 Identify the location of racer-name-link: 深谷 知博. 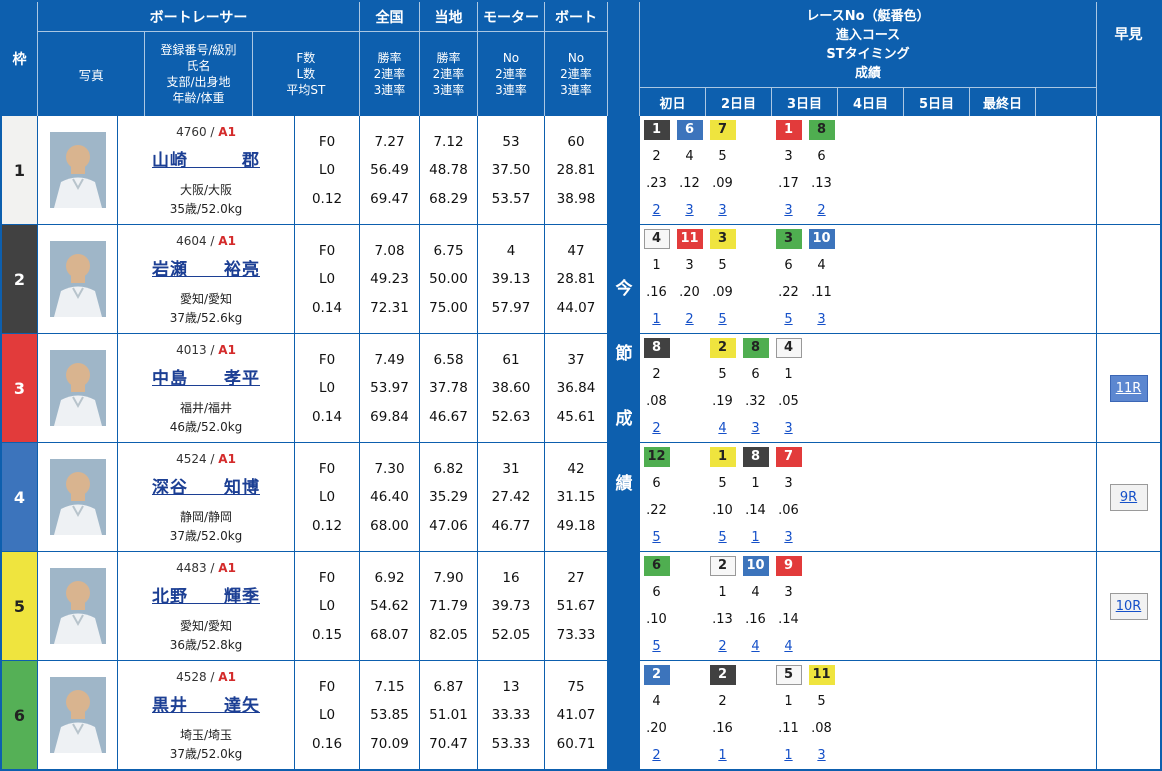
(206, 488).